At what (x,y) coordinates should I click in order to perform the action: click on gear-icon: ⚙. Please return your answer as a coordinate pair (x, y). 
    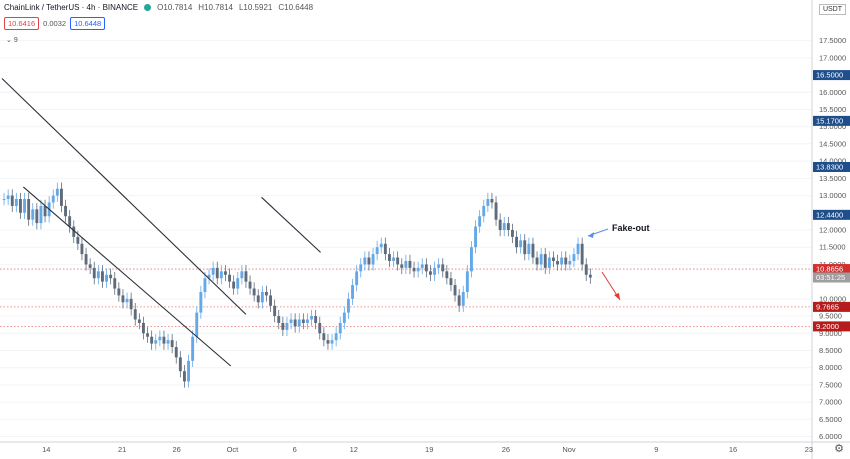
    Looking at the image, I should click on (839, 449).